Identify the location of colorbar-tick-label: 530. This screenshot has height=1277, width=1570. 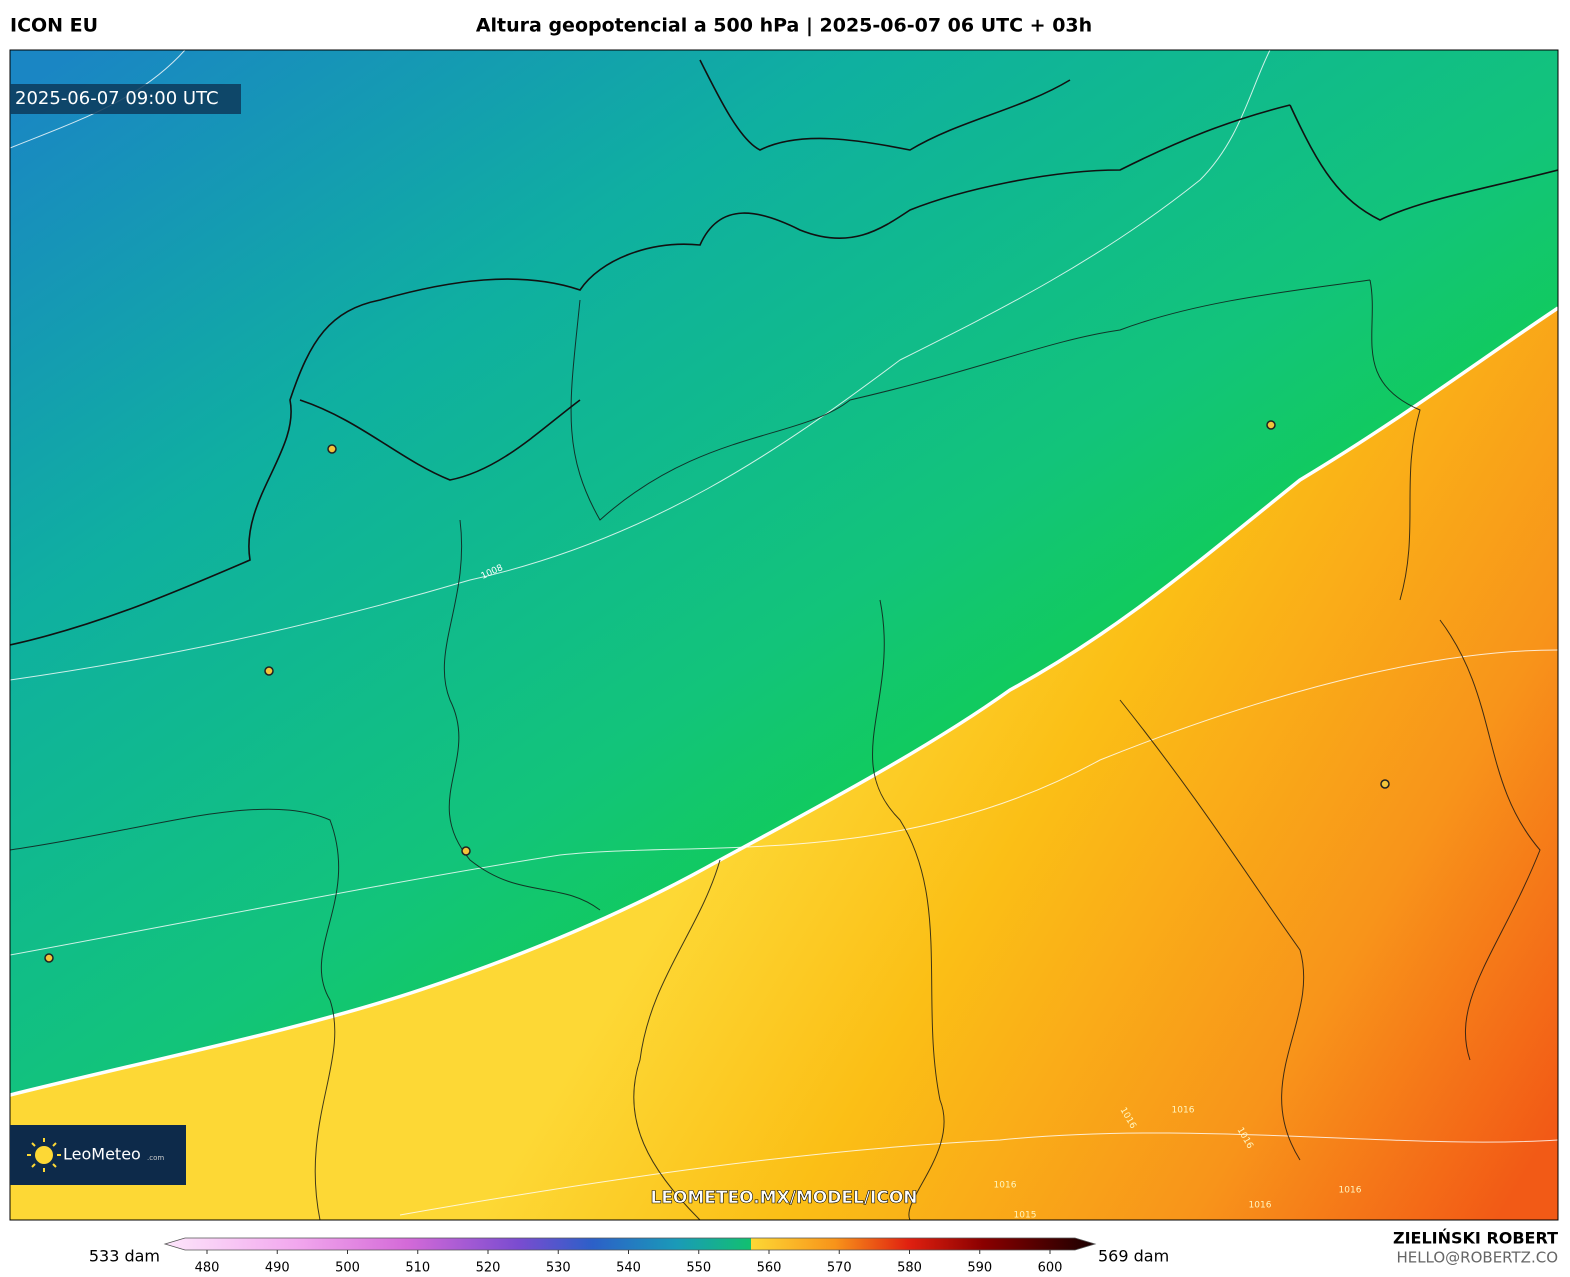
(558, 1268).